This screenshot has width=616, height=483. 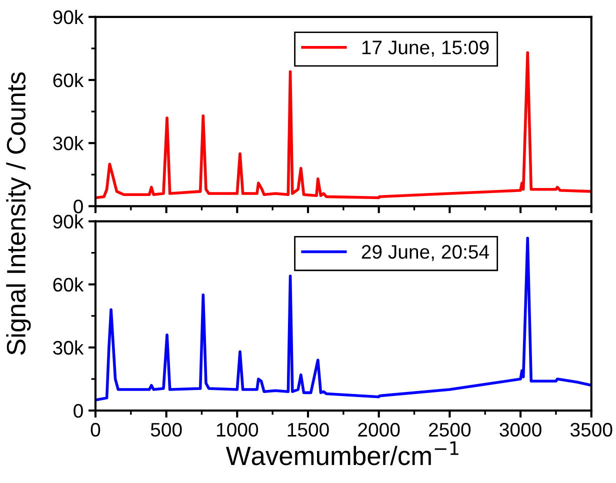 What do you see at coordinates (379, 429) in the screenshot?
I see `x-tick-label: 2000` at bounding box center [379, 429].